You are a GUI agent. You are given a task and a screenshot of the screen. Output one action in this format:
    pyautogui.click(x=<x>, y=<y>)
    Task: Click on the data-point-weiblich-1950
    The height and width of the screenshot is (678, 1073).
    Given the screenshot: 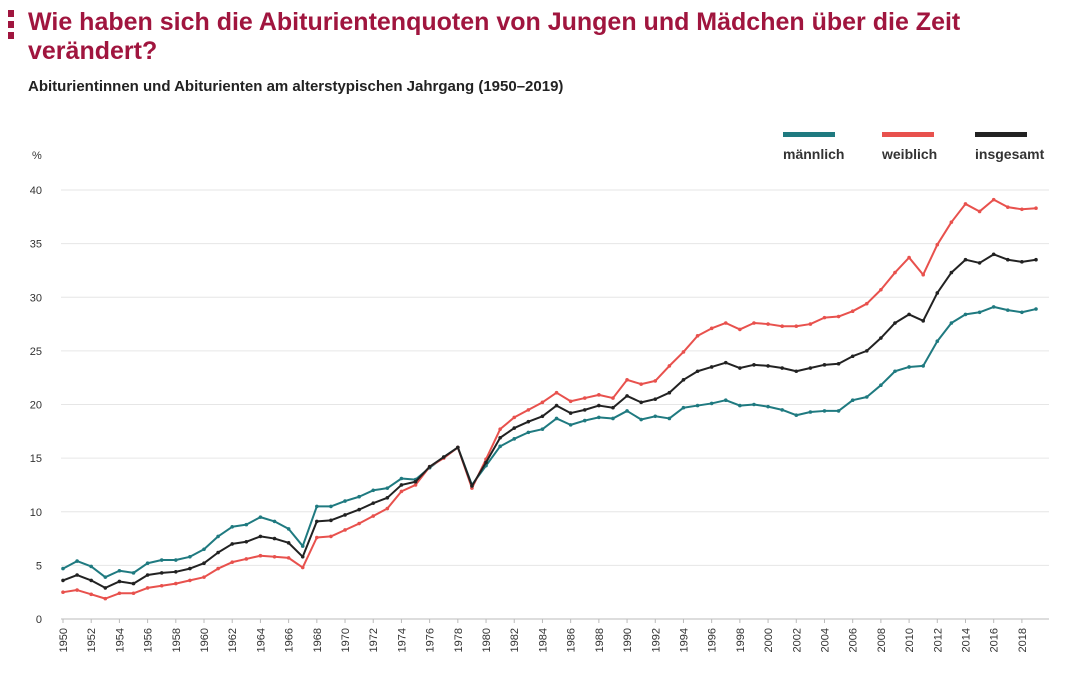 What is the action you would take?
    pyautogui.click(x=63, y=592)
    